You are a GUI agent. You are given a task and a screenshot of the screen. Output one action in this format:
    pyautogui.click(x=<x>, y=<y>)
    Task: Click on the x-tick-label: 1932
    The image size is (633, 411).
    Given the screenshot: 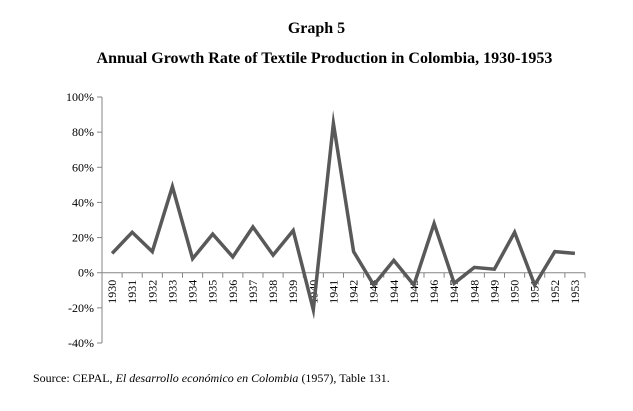 What is the action you would take?
    pyautogui.click(x=152, y=292)
    